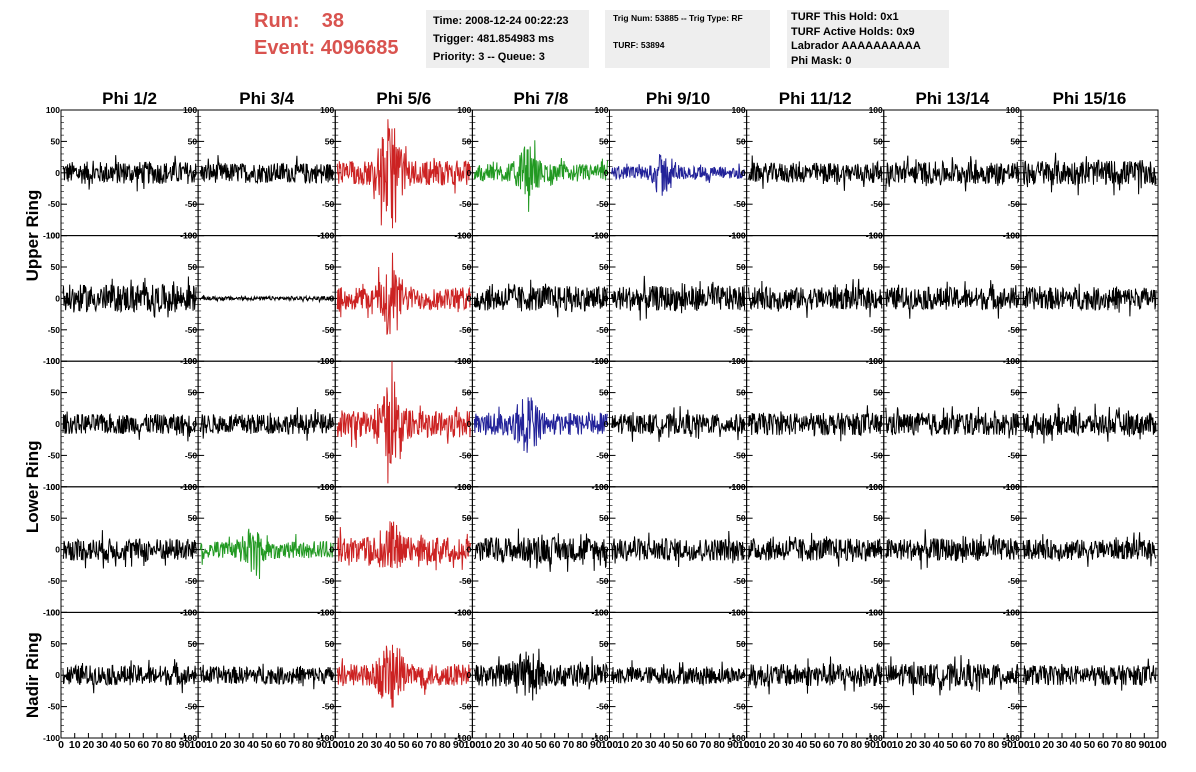 The height and width of the screenshot is (772, 1196). I want to click on trigger-line: Trigger: 481.854983 ms, so click(494, 39).